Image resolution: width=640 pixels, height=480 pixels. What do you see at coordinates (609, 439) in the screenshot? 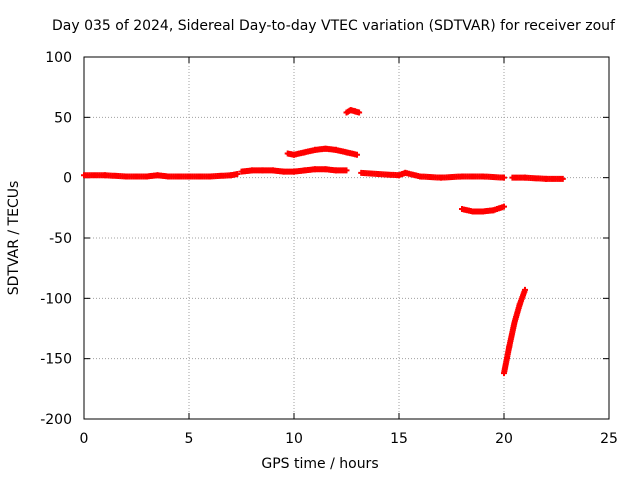
I see `x-tick-label: 25` at bounding box center [609, 439].